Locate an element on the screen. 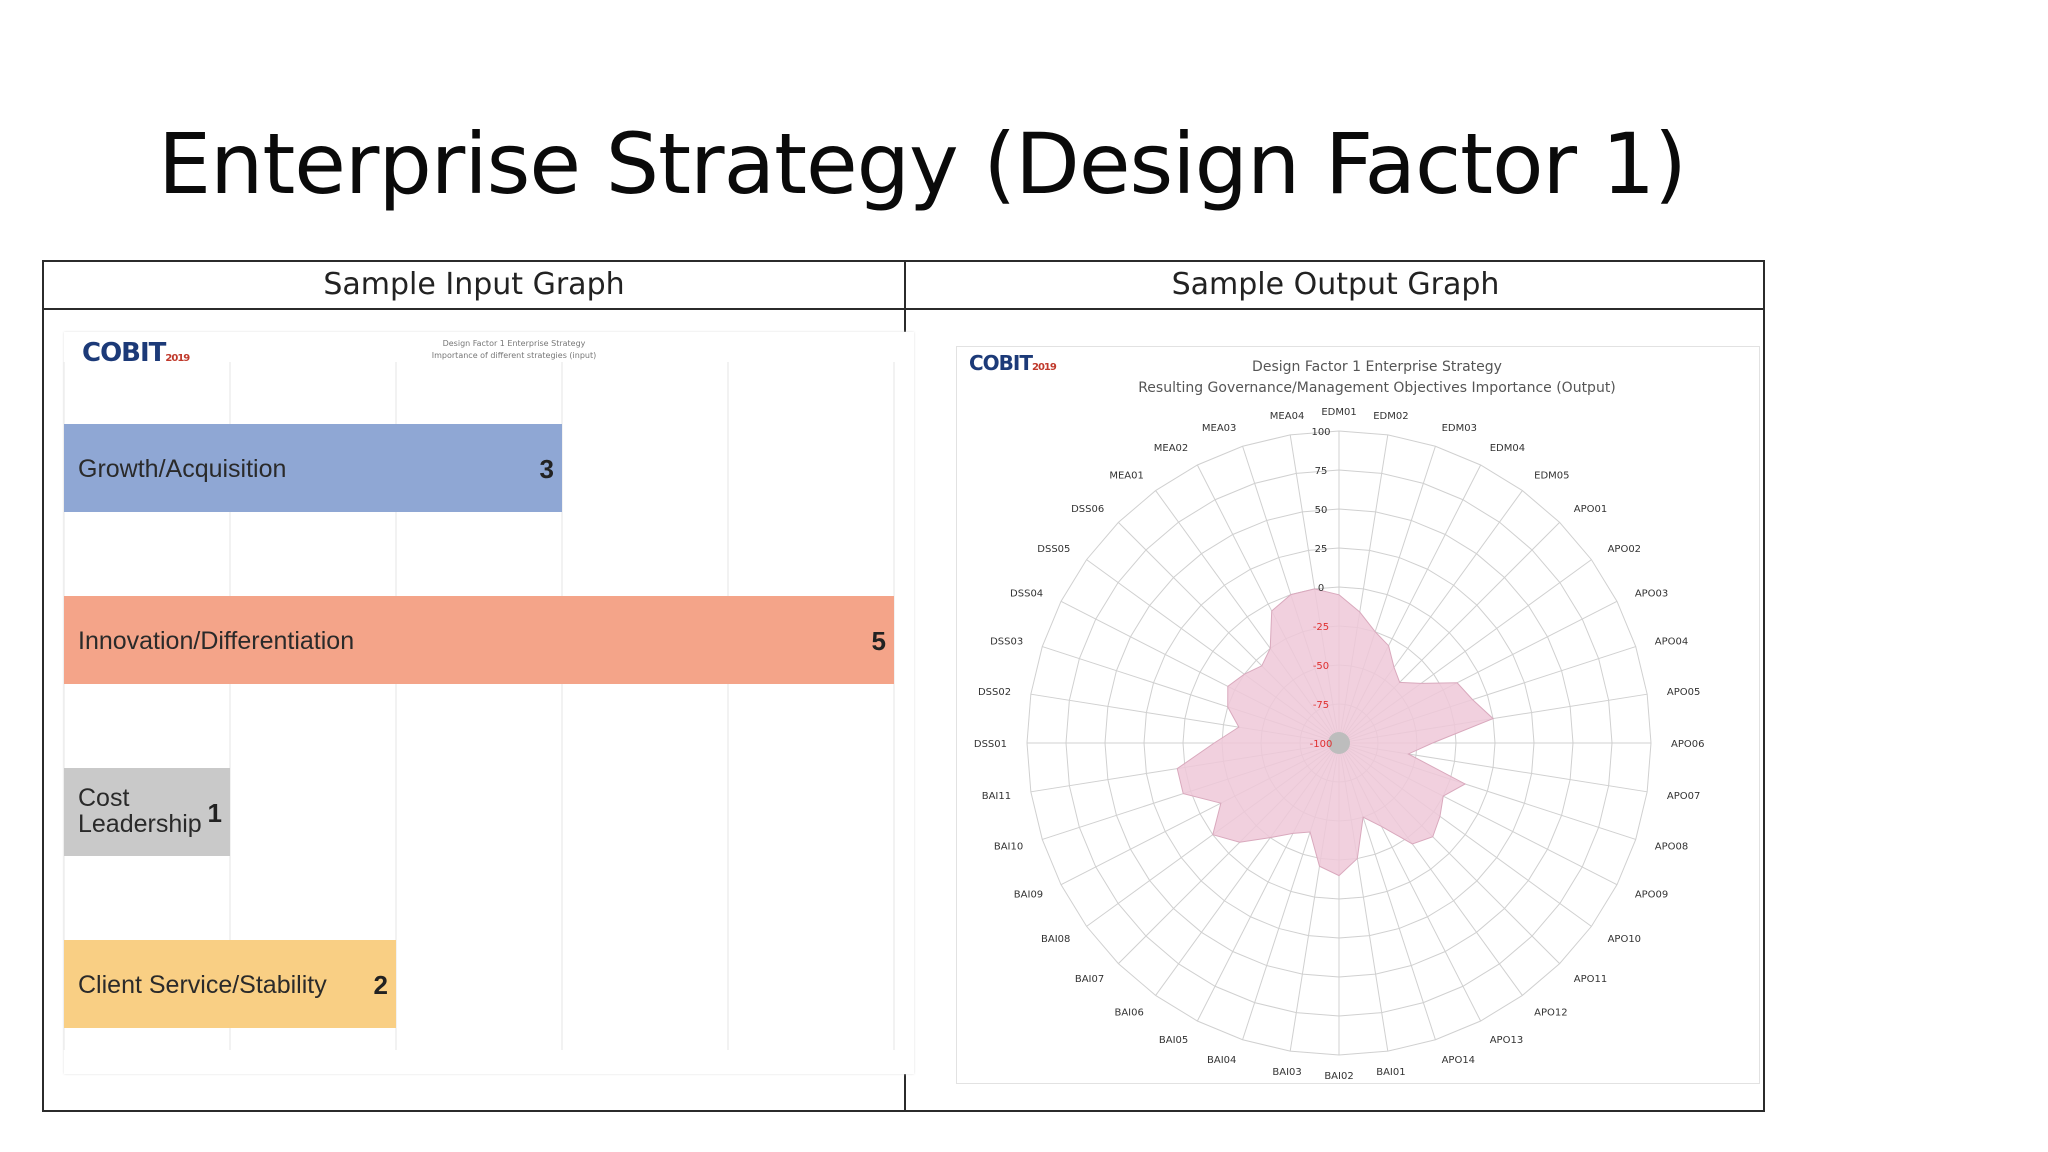 The image size is (2048, 1152). radar-category-label: EDM02 is located at coordinates (1390, 416).